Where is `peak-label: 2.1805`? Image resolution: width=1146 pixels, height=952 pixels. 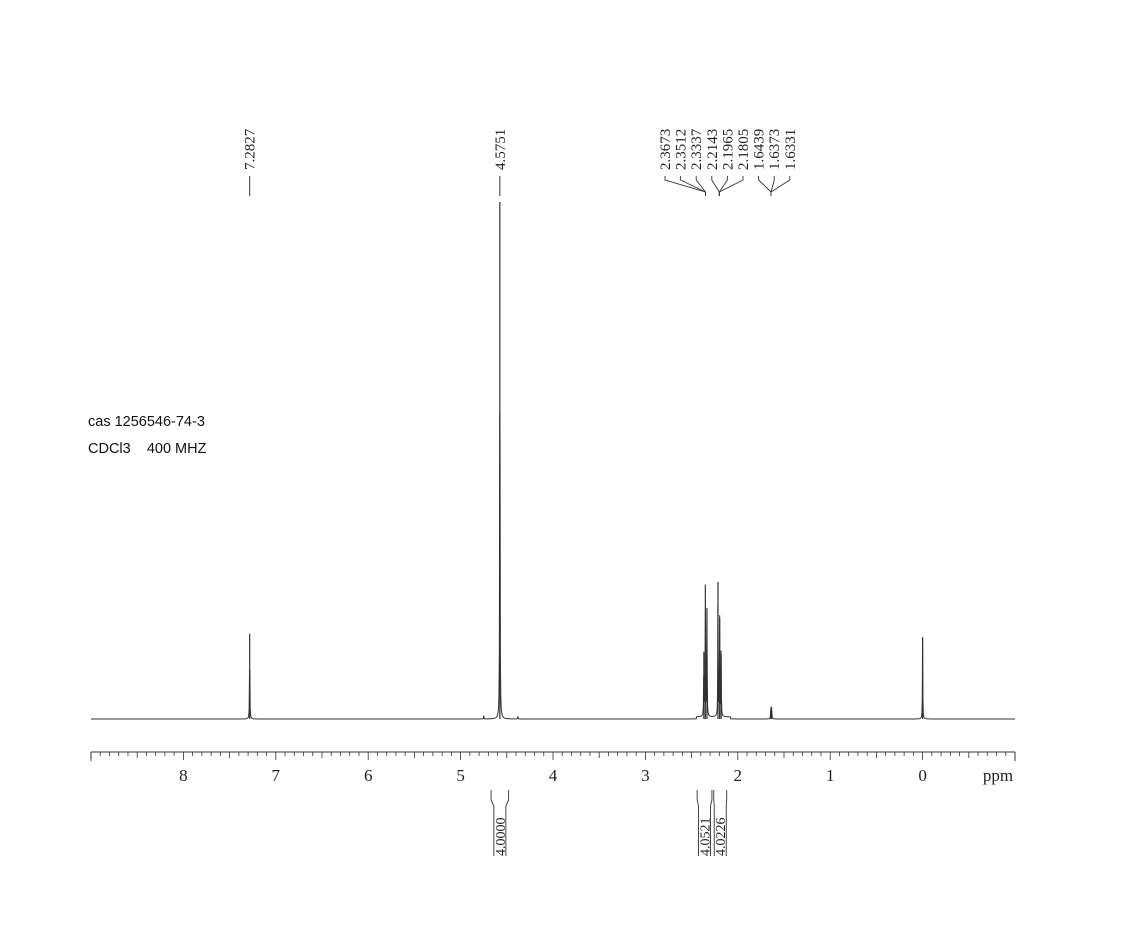 peak-label: 2.1805 is located at coordinates (744, 149).